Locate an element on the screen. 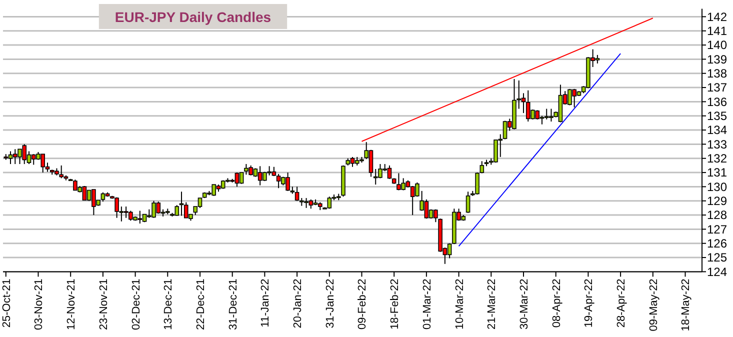 The width and height of the screenshot is (733, 337). x-tick-label: 20-Jan-22 is located at coordinates (298, 303).